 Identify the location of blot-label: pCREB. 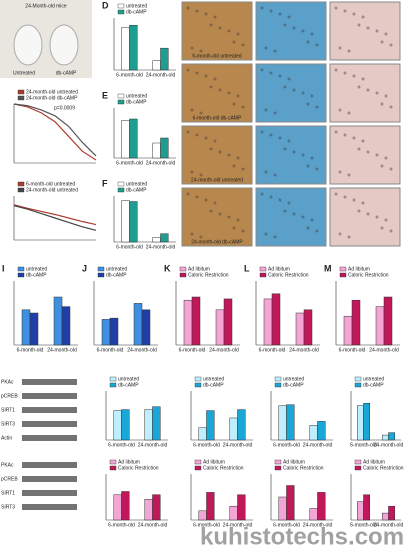
(9, 479).